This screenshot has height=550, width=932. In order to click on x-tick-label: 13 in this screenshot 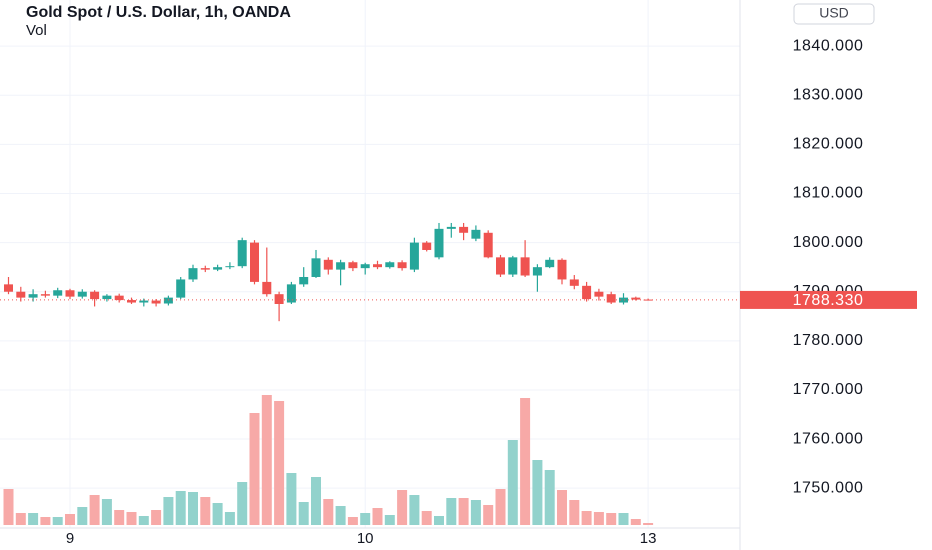, I will do `click(648, 538)`.